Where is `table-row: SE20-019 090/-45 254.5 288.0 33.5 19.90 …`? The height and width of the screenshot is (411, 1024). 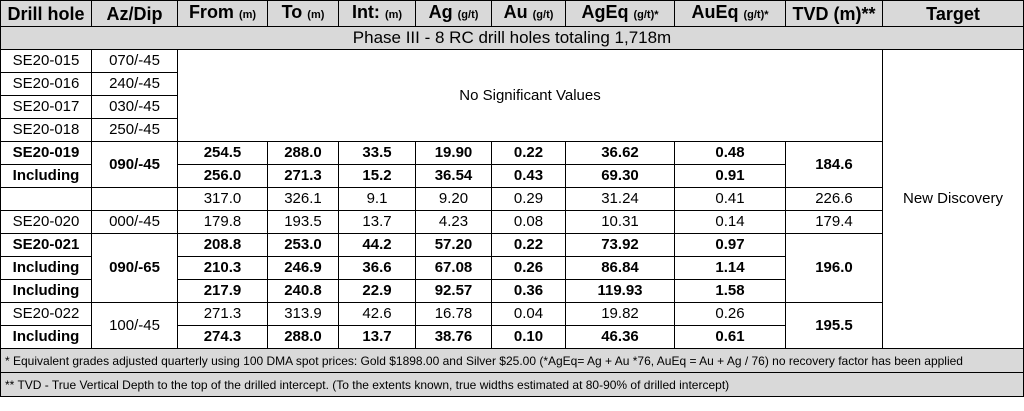 table-row: SE20-019 090/-45 254.5 288.0 33.5 19.90 … is located at coordinates (512, 164).